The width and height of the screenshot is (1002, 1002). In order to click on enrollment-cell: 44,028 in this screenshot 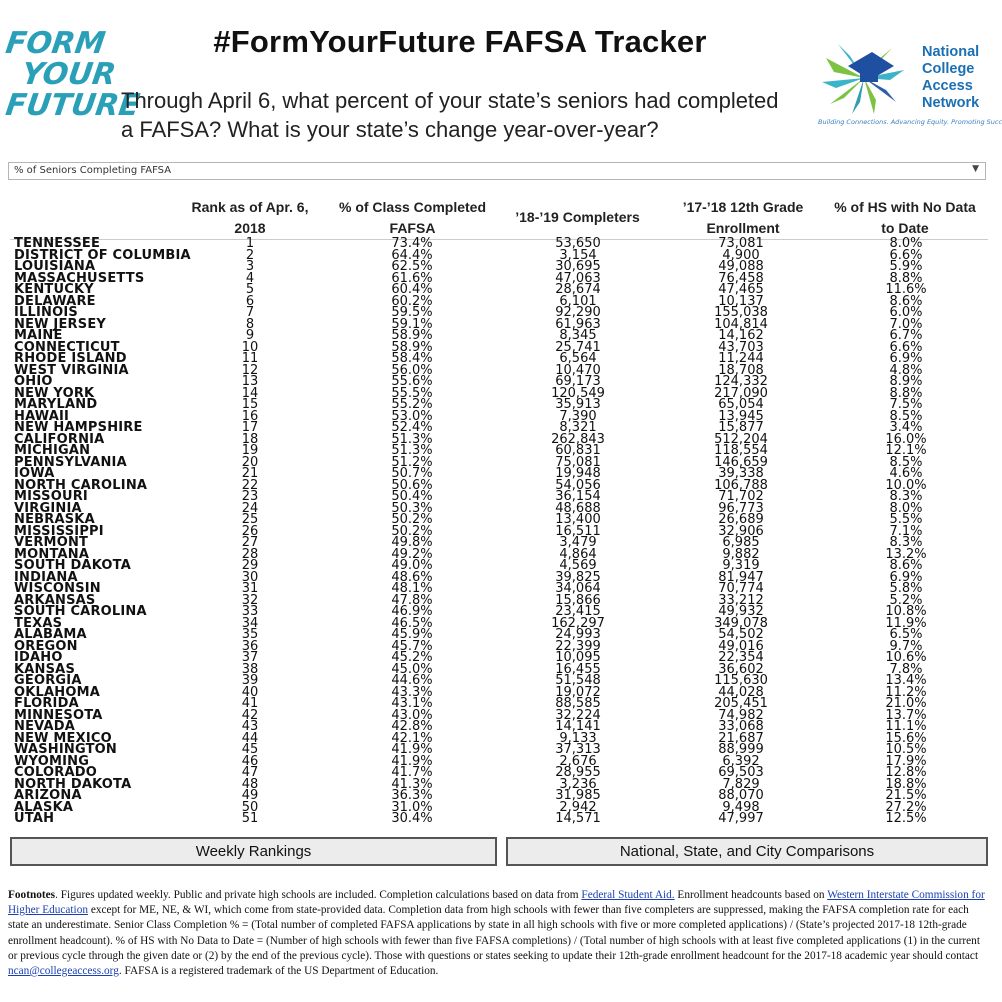, I will do `click(741, 692)`.